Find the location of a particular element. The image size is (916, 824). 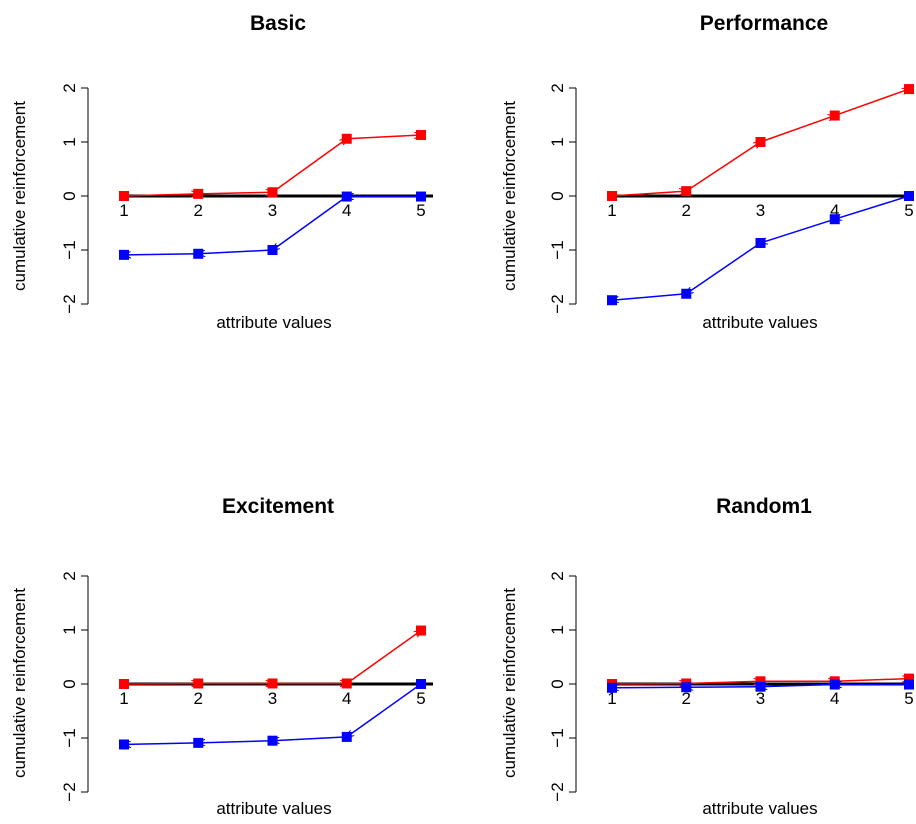

chart-title: Random1 is located at coordinates (764, 506).